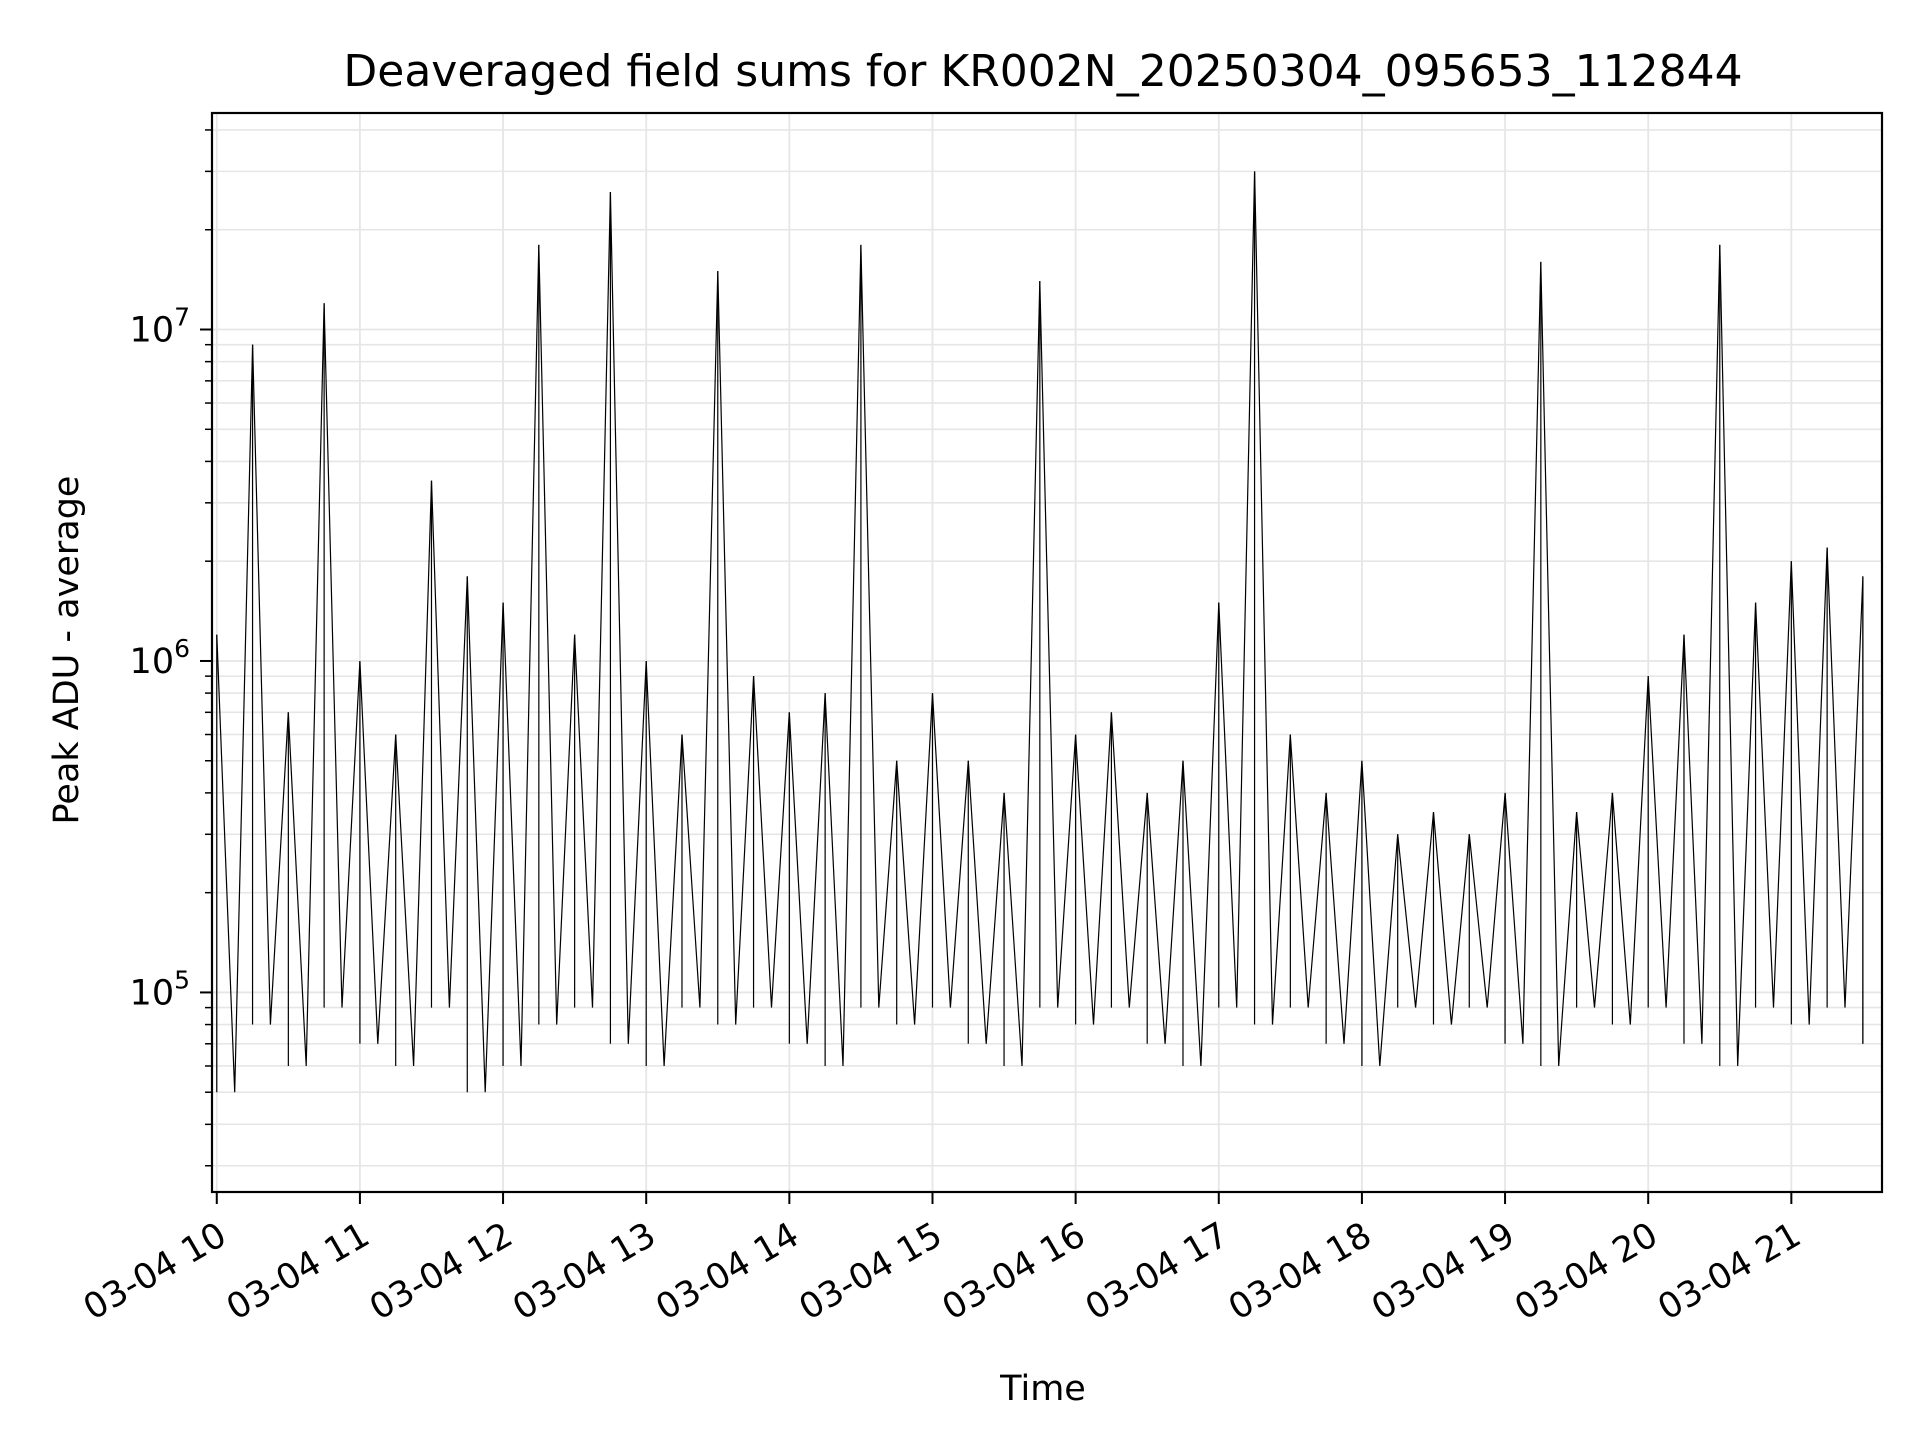 The height and width of the screenshot is (1440, 1920). I want to click on y-tick-exponent: 7, so click(182, 317).